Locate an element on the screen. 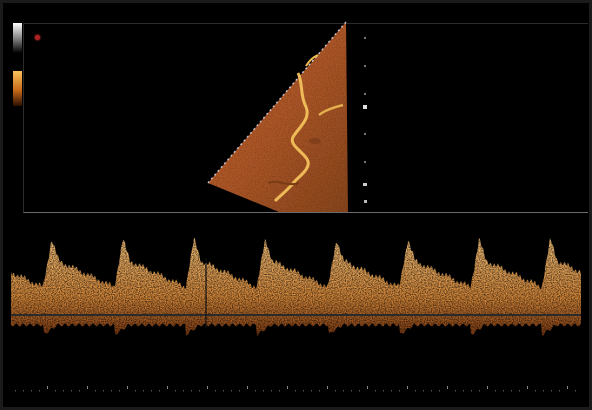 This screenshot has width=592, height=410. time-scale is located at coordinates (295, 389).